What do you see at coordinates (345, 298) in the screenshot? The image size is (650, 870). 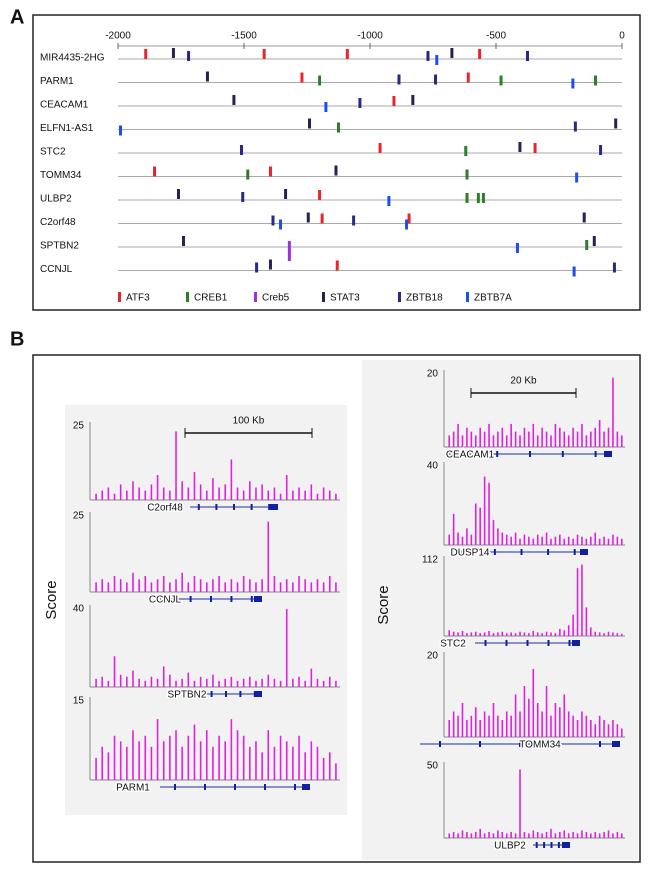 I see `legend-label: STAT3` at bounding box center [345, 298].